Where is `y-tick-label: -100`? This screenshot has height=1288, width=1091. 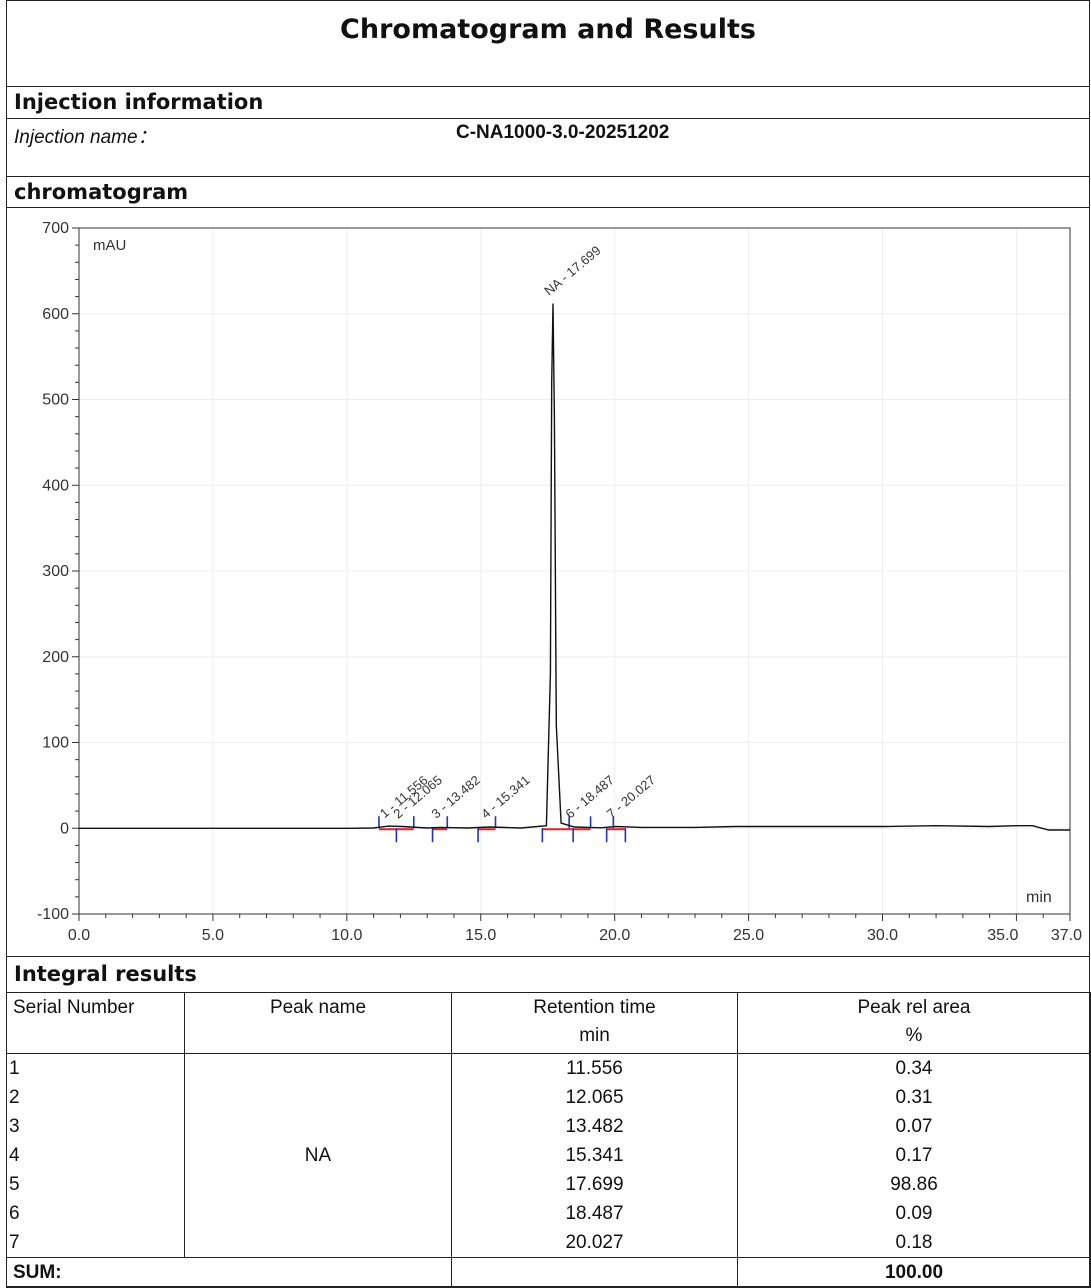 y-tick-label: -100 is located at coordinates (53, 914).